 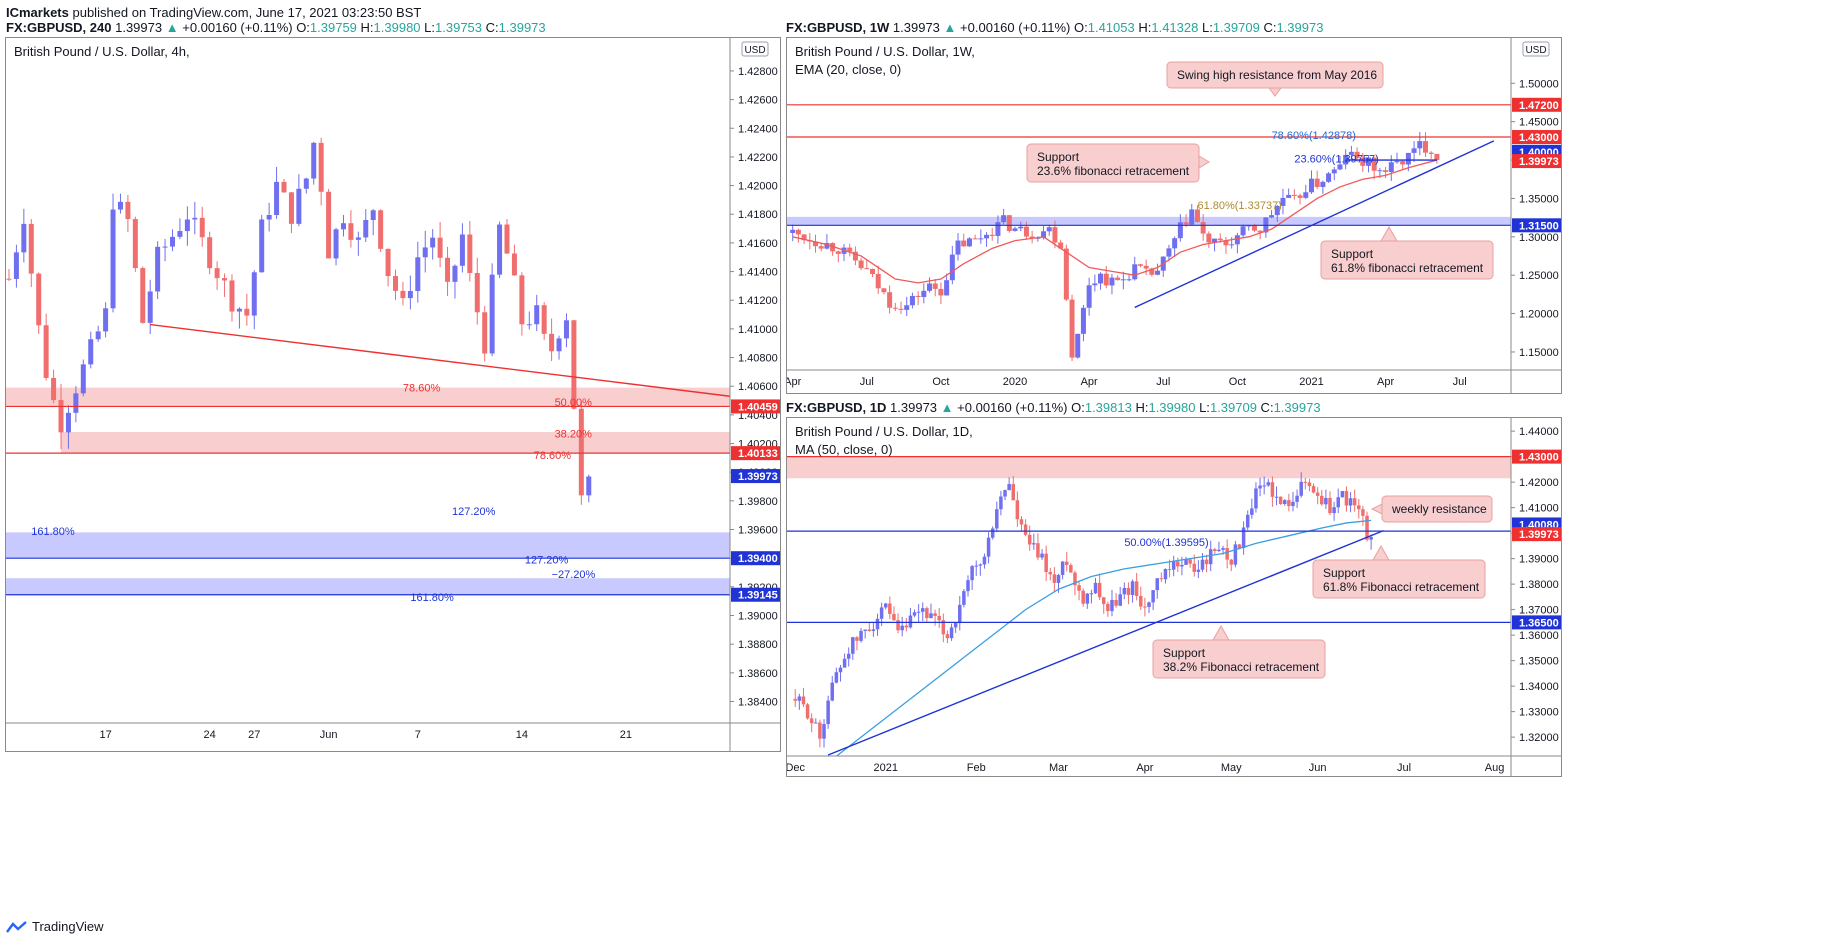 What do you see at coordinates (1539, 560) in the screenshot?
I see `y-tick-label: 1.39000` at bounding box center [1539, 560].